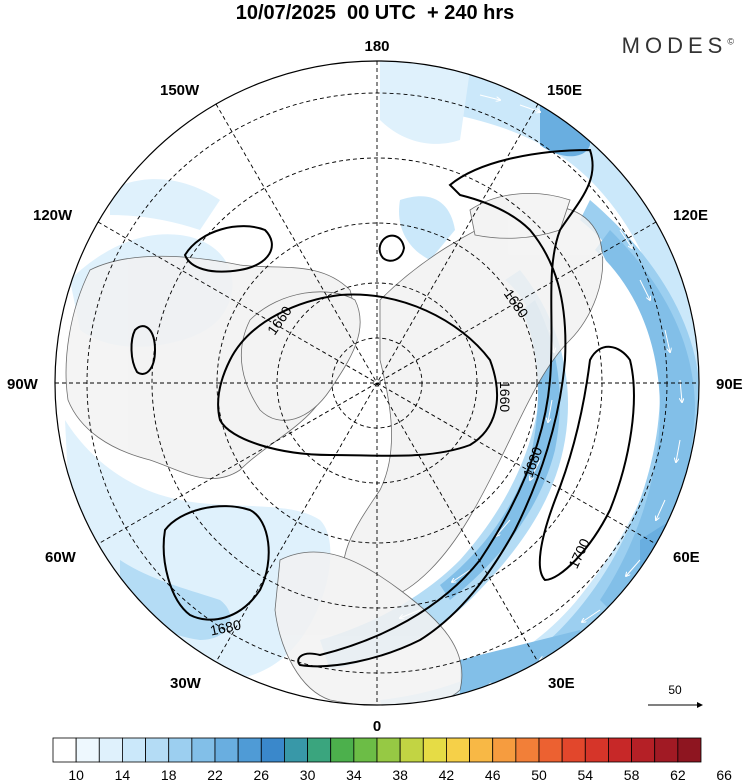  Describe the element at coordinates (690, 215) in the screenshot. I see `lon-label-120e: 120E` at that location.